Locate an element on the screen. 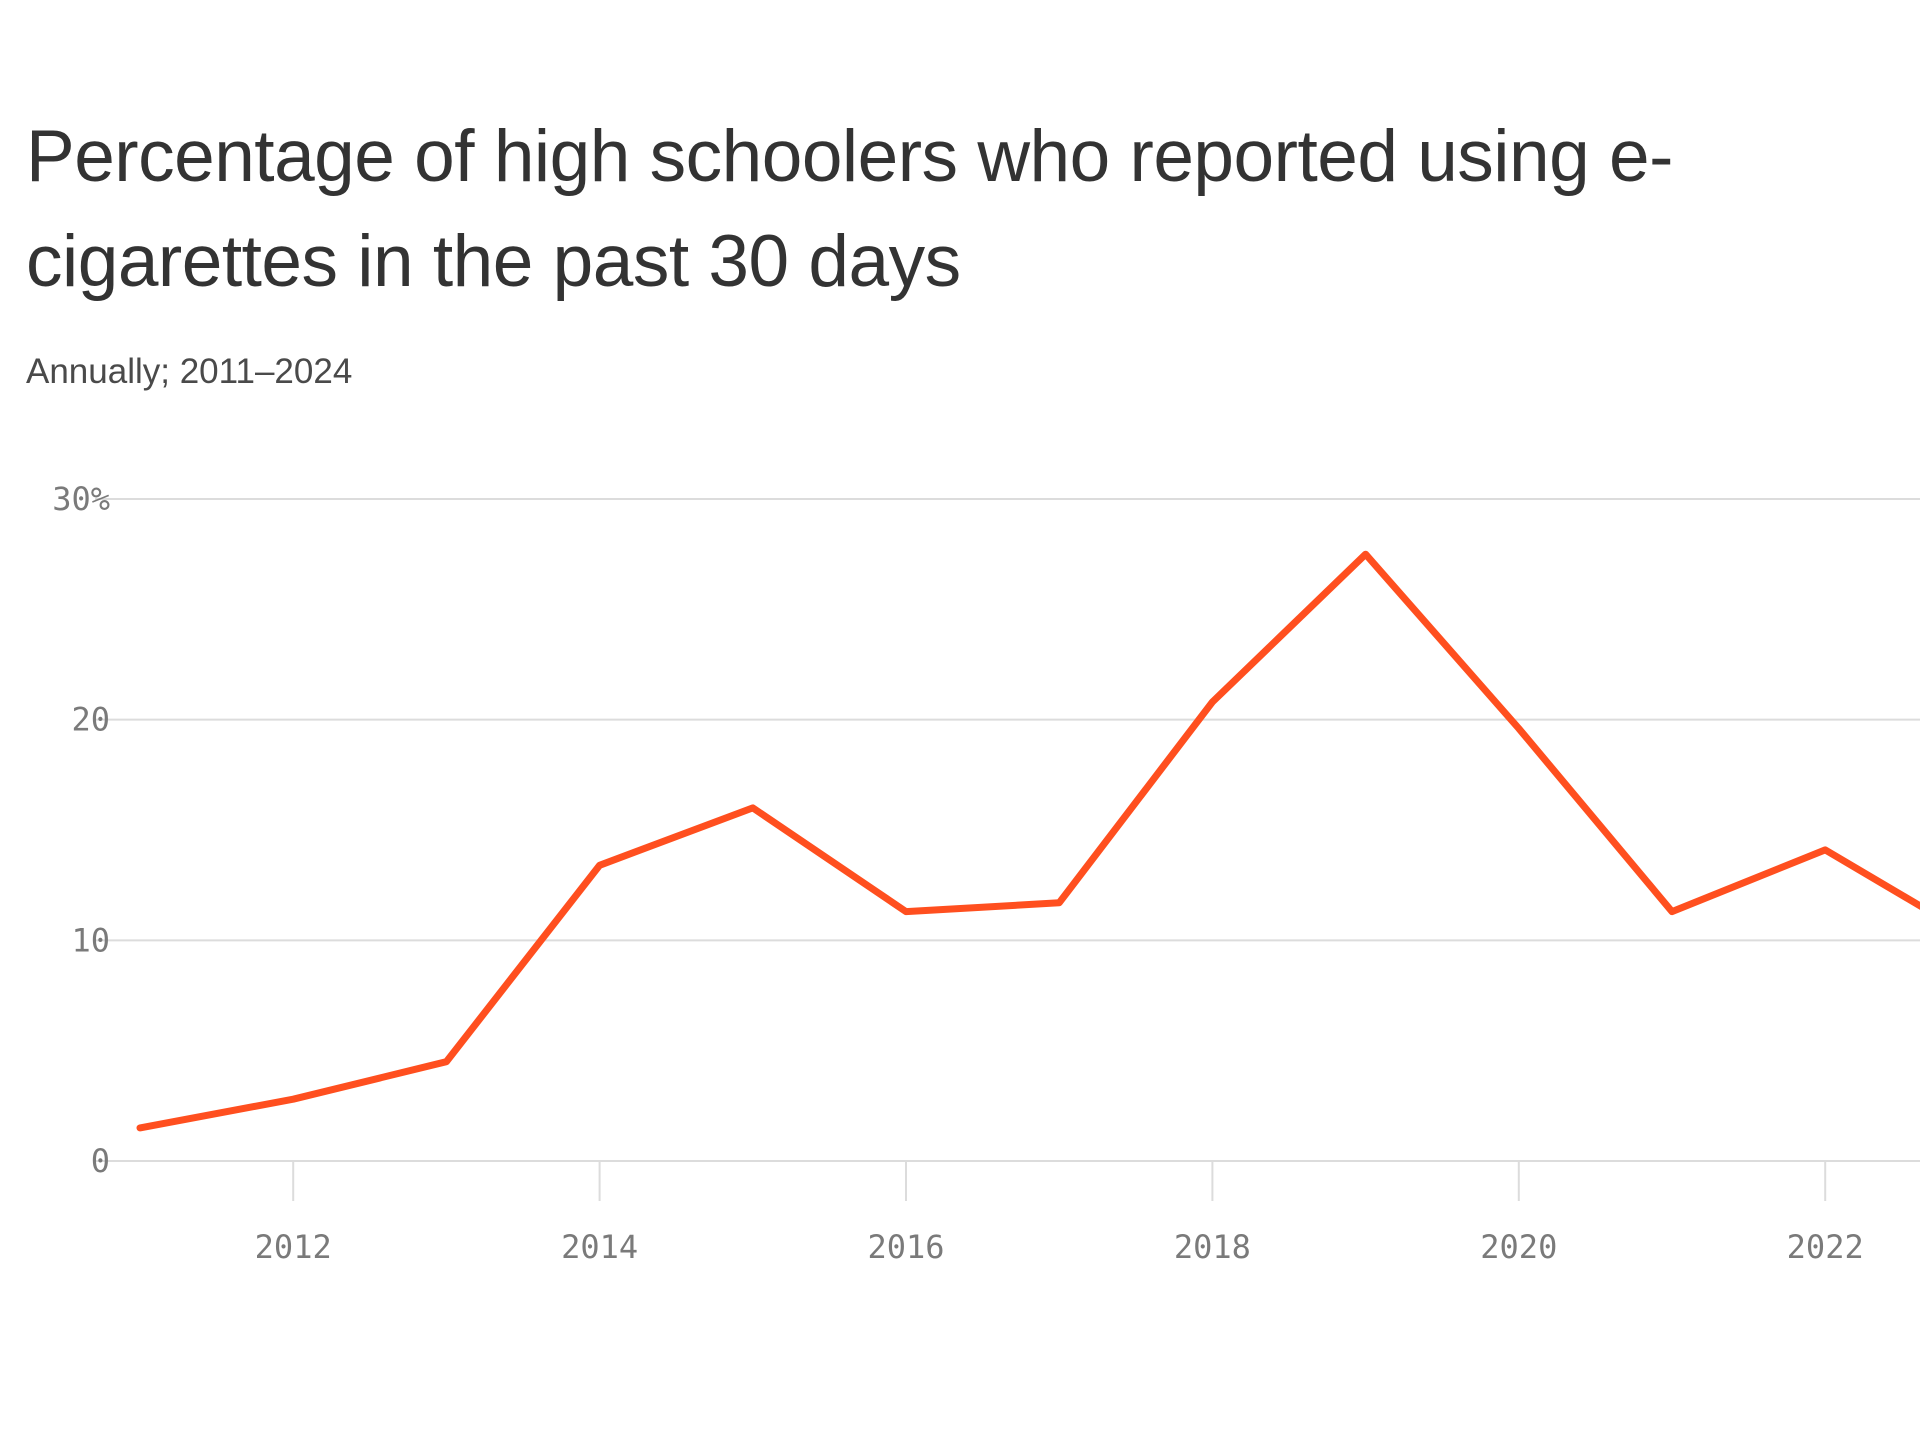 This screenshot has height=1440, width=1920. x-tick-label: 2016 is located at coordinates (905, 1247).